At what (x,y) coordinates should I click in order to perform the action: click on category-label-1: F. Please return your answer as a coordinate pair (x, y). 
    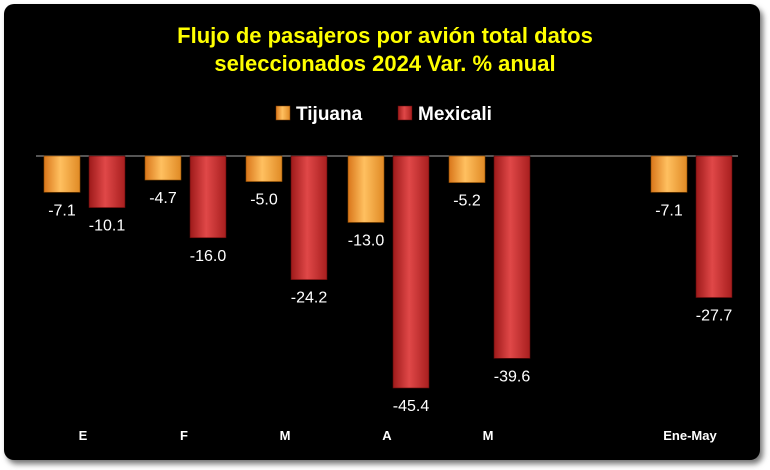
    Looking at the image, I should click on (184, 435).